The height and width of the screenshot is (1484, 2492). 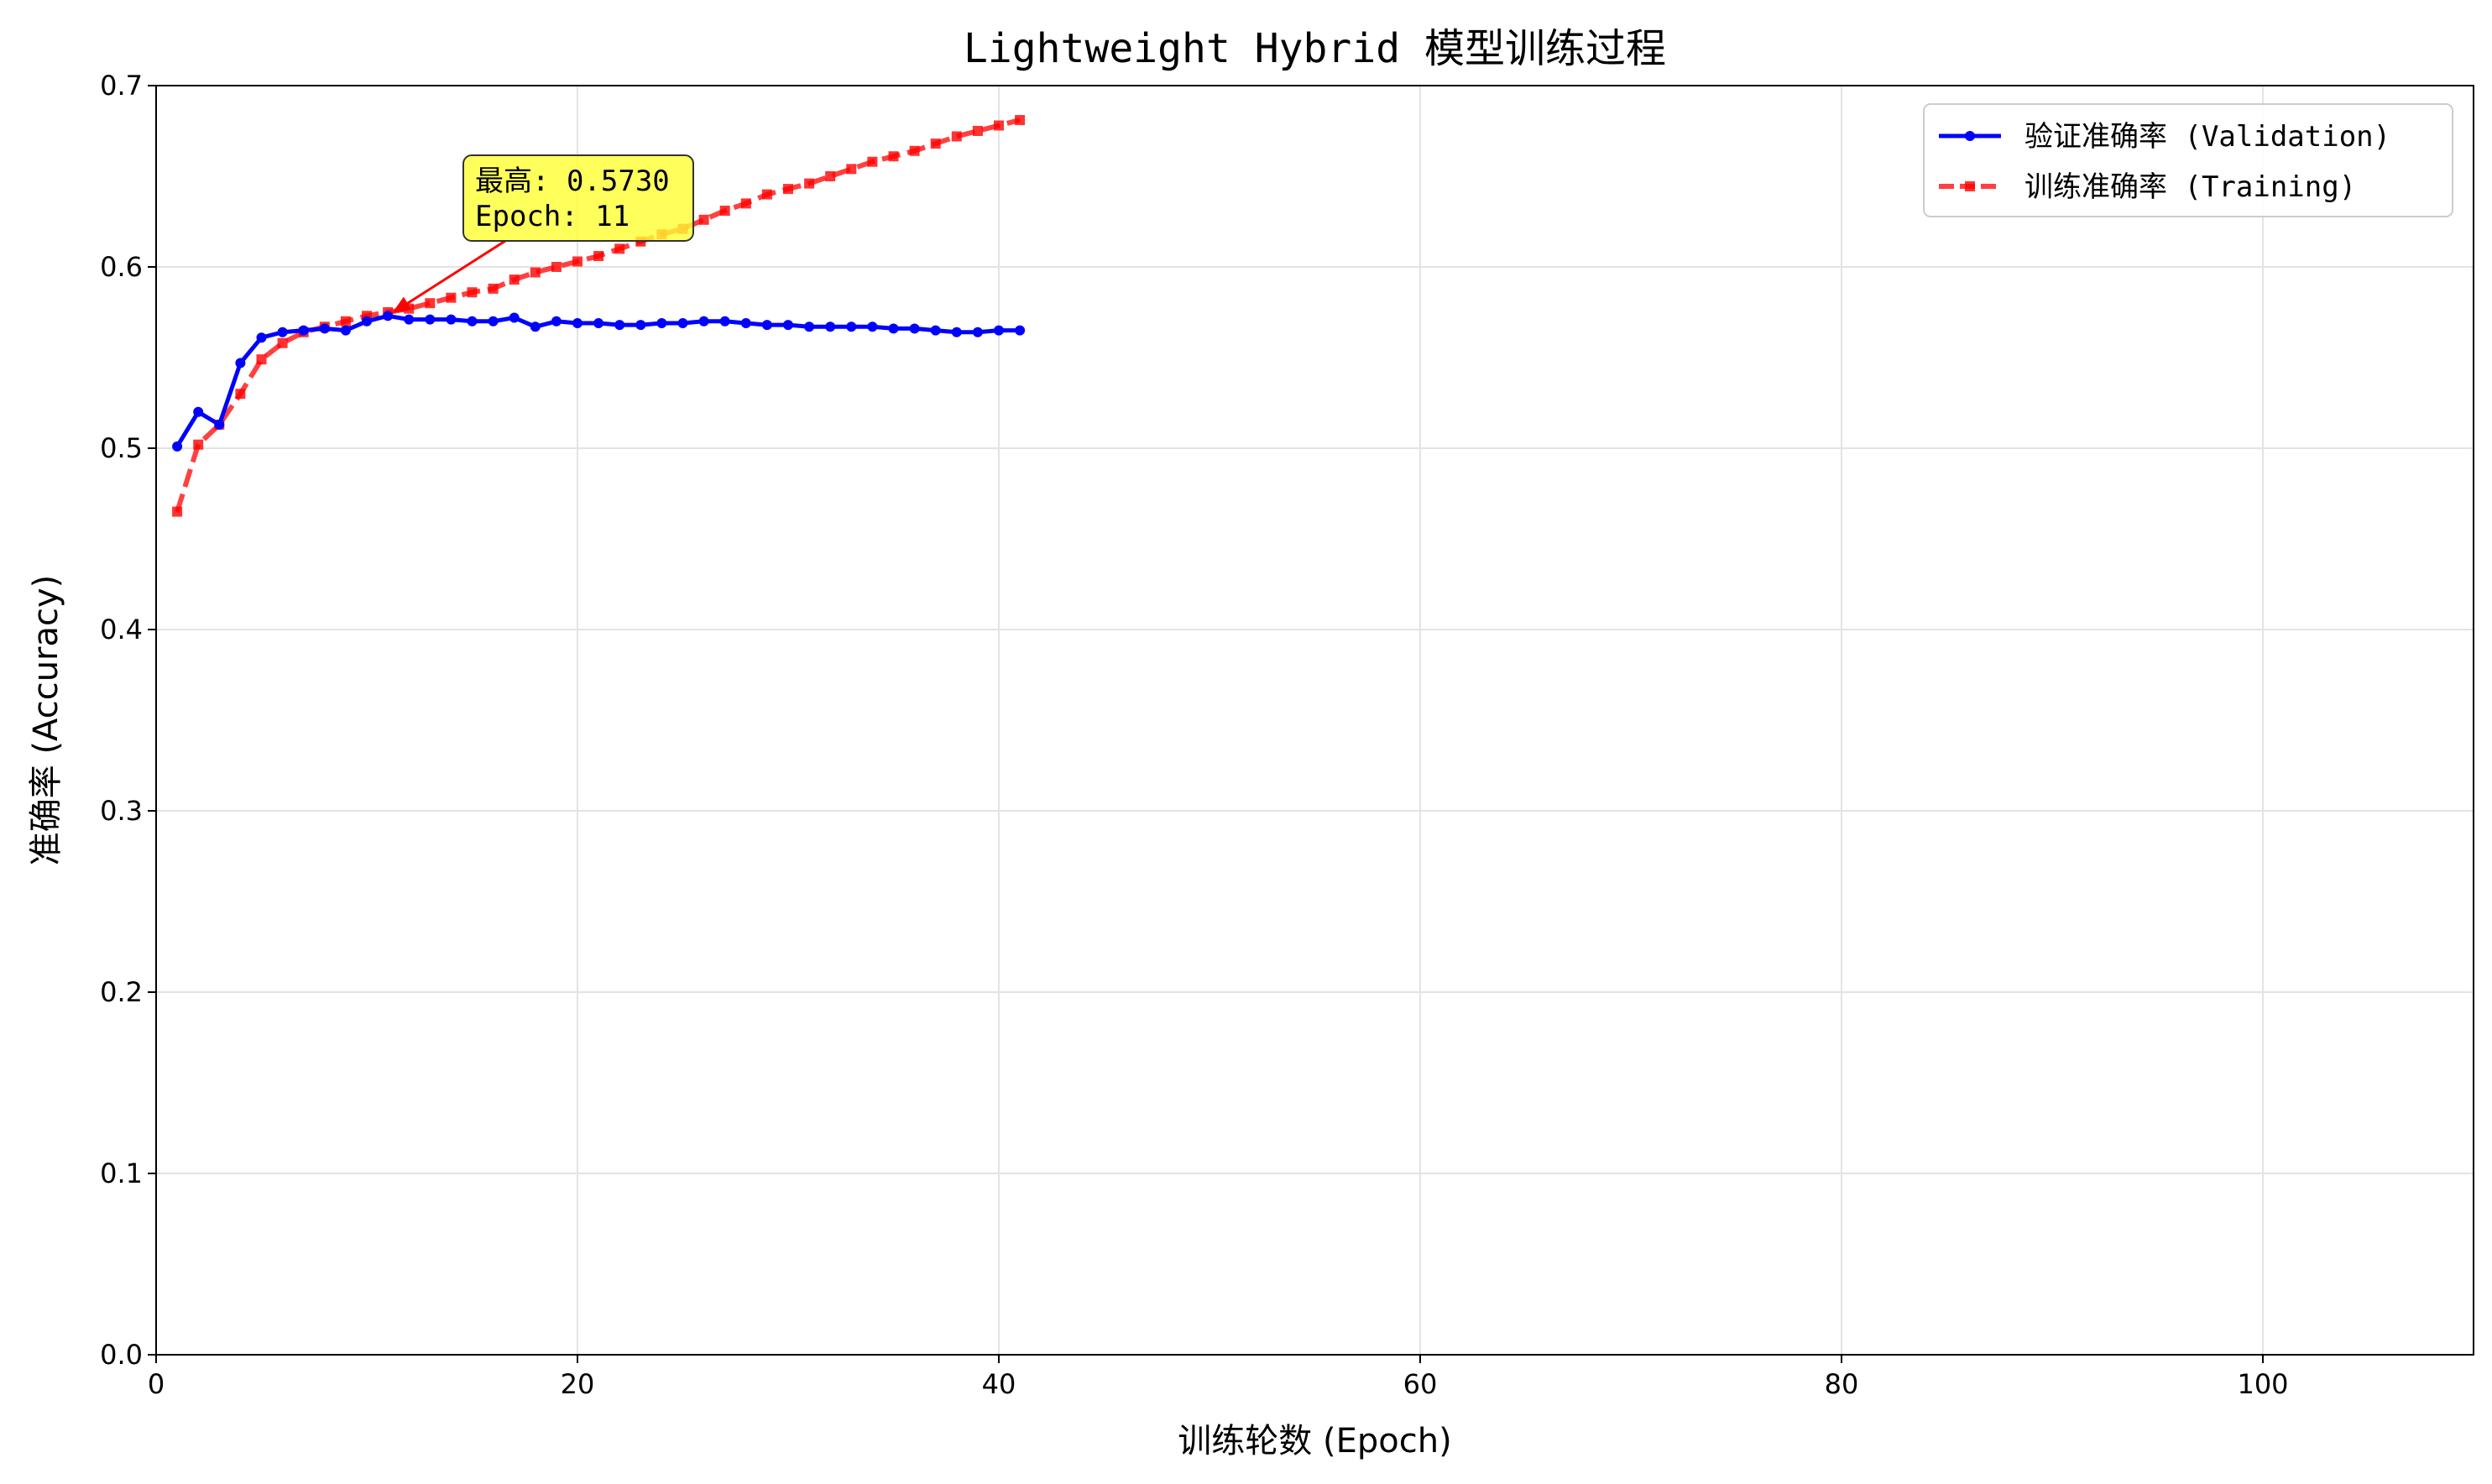 What do you see at coordinates (156, 1384) in the screenshot?
I see `x-tick-label: 0` at bounding box center [156, 1384].